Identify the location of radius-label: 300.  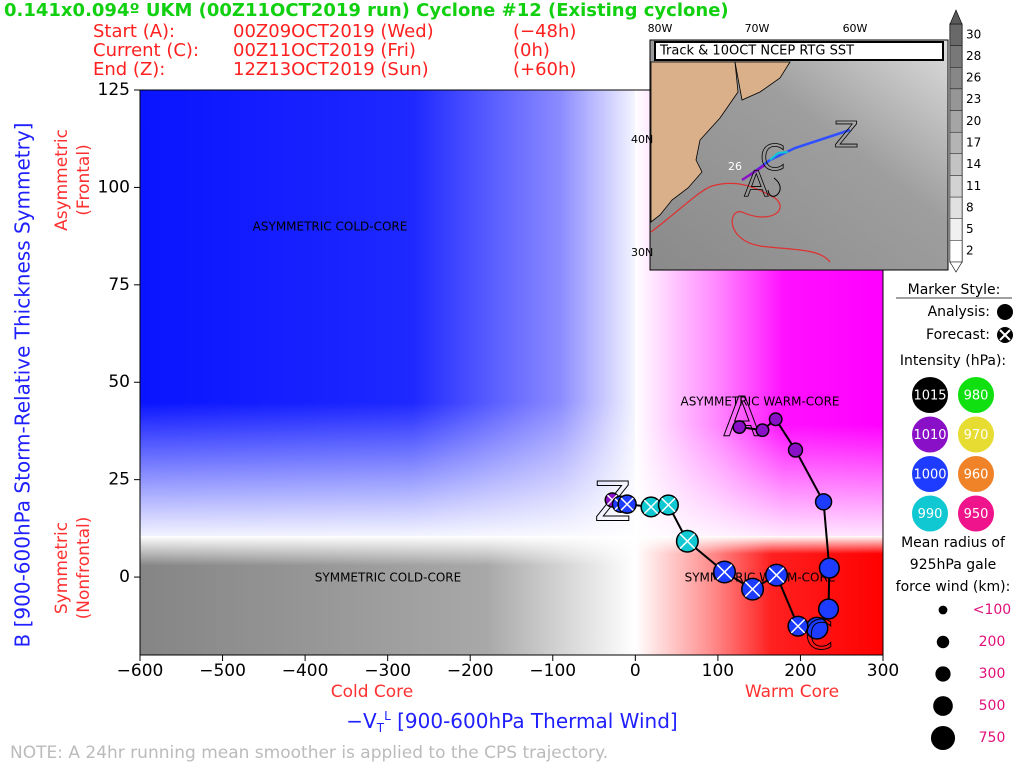
(992, 674).